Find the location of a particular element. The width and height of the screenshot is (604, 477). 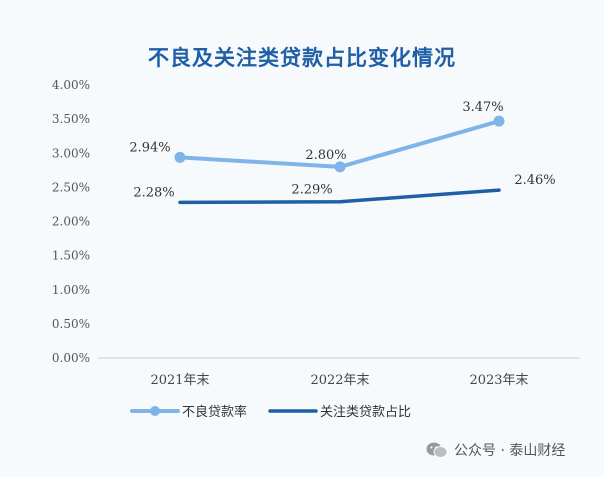

y-tick-label: 3.50% is located at coordinates (71, 119).